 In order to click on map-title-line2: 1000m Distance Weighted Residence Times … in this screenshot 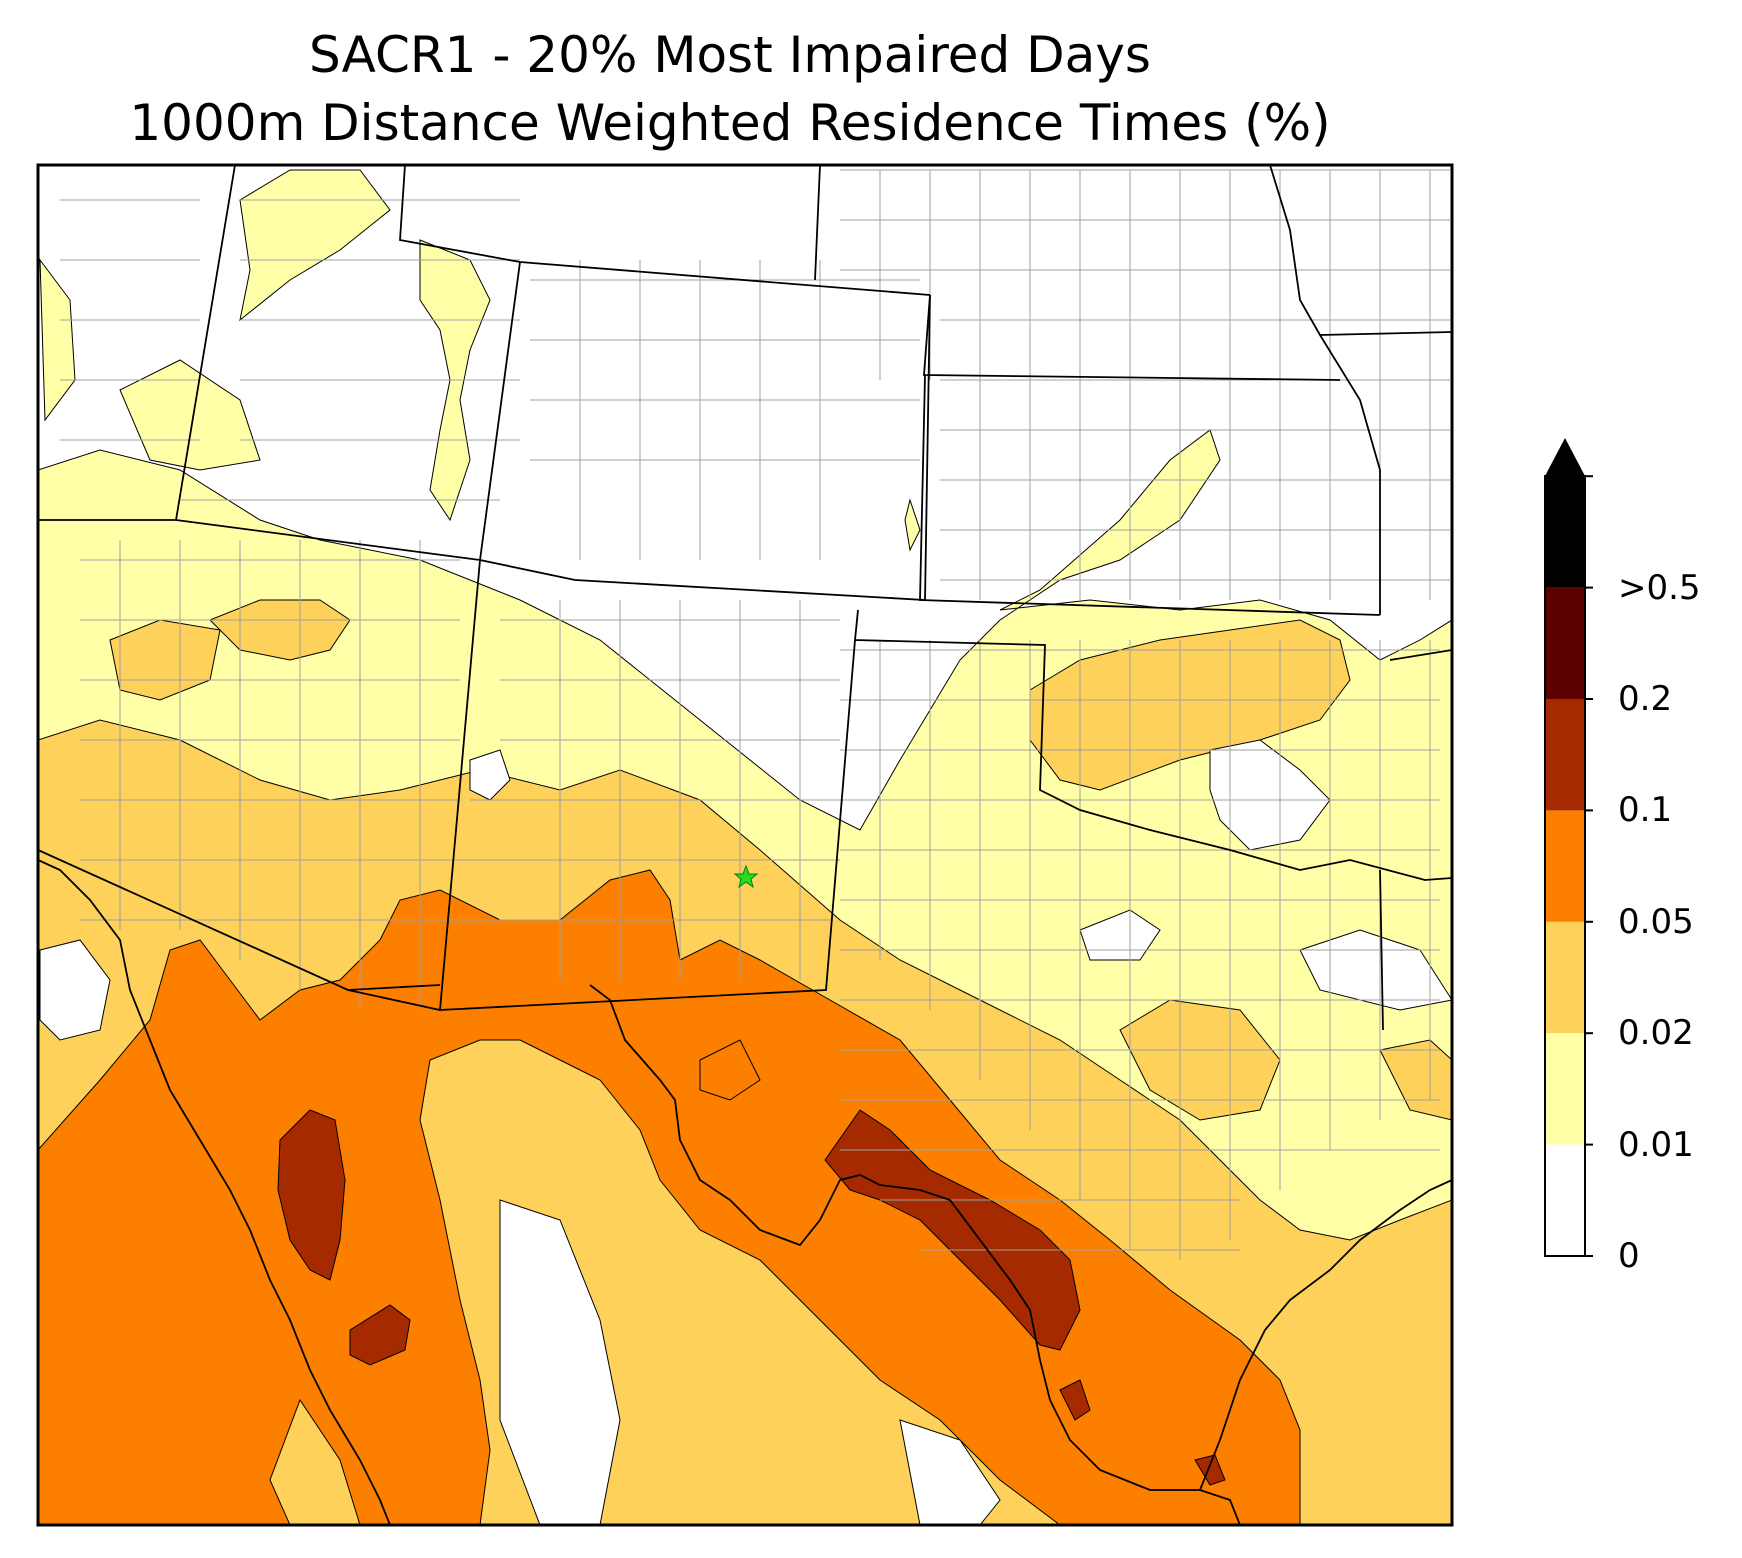, I will do `click(730, 123)`.